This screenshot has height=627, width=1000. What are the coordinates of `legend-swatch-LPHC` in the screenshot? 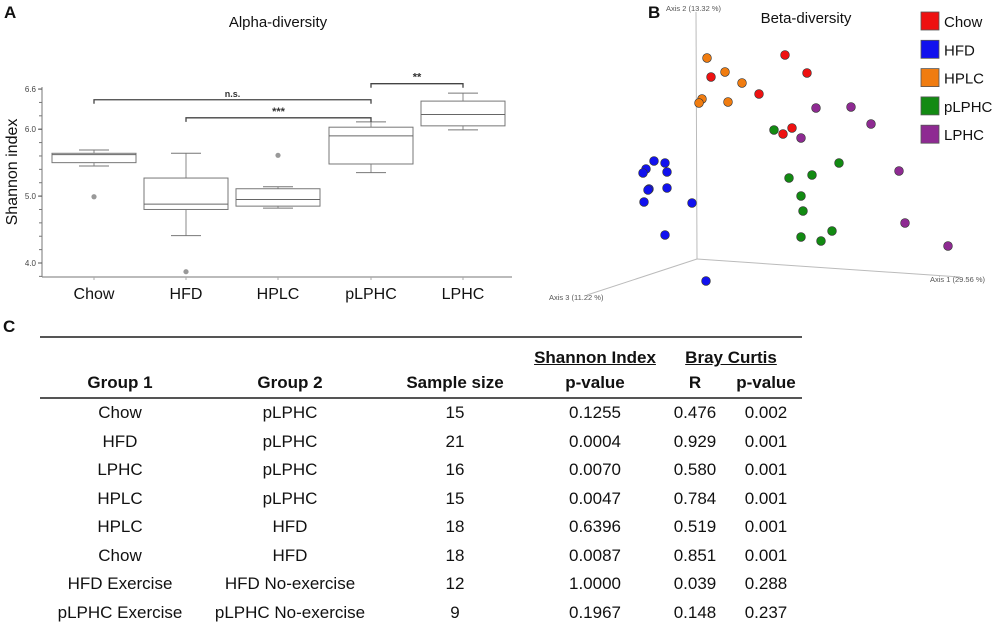 It's located at (930, 134).